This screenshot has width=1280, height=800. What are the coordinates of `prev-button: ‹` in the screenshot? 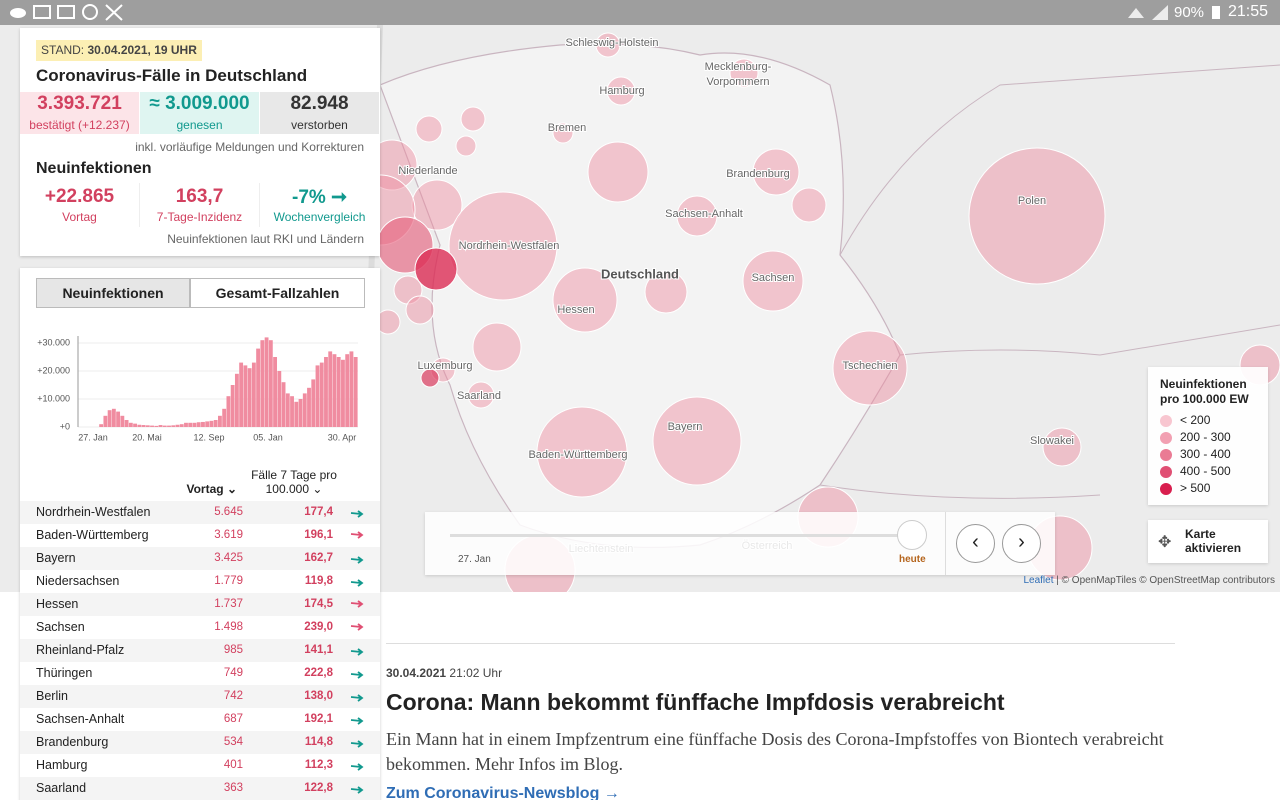 It's located at (975, 543).